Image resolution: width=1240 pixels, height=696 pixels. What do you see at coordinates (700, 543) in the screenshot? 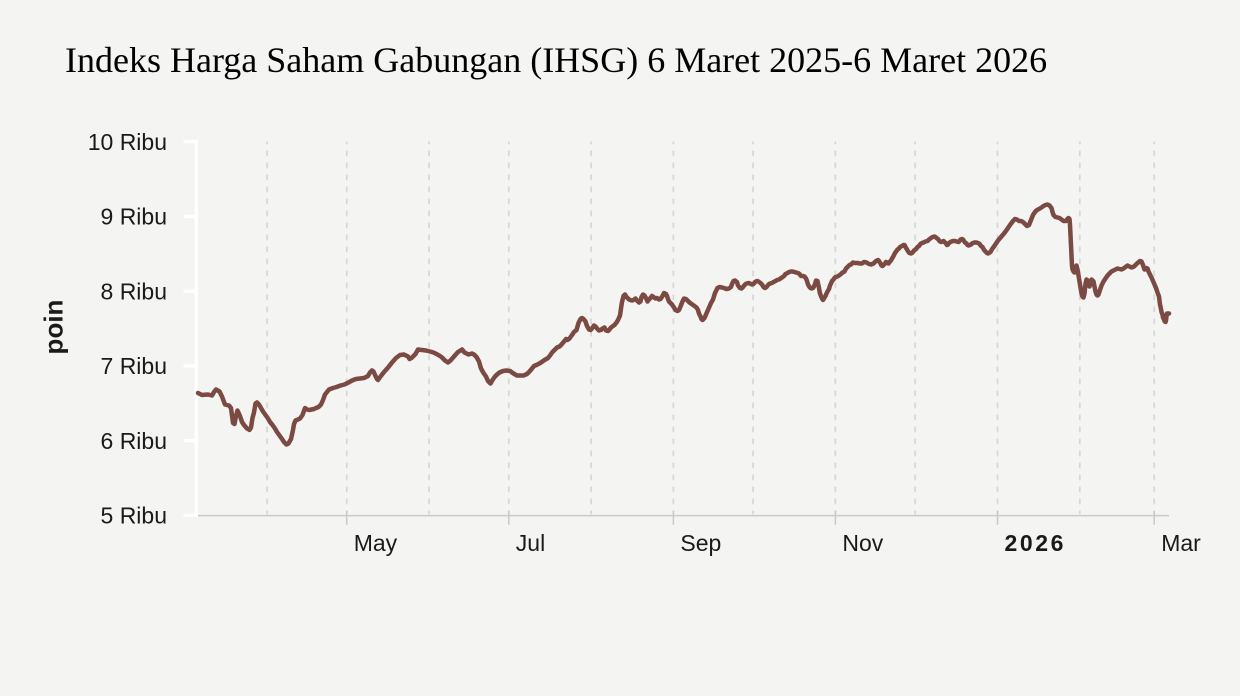
I see `svg-text: Sep` at bounding box center [700, 543].